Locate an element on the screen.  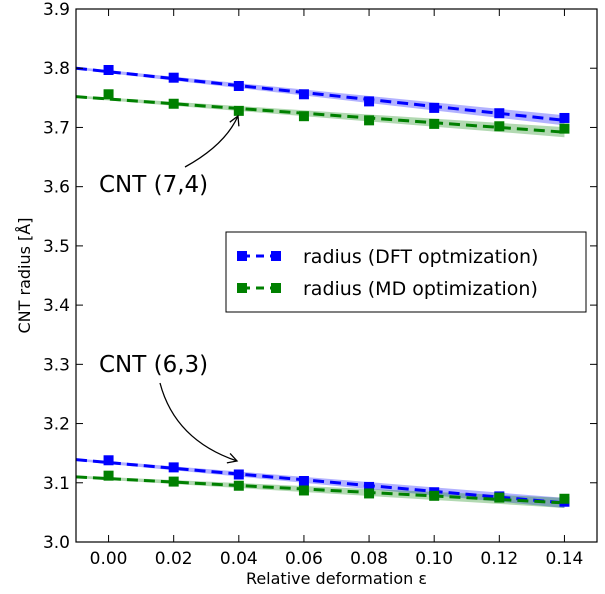
legend-box is located at coordinates (406, 272).